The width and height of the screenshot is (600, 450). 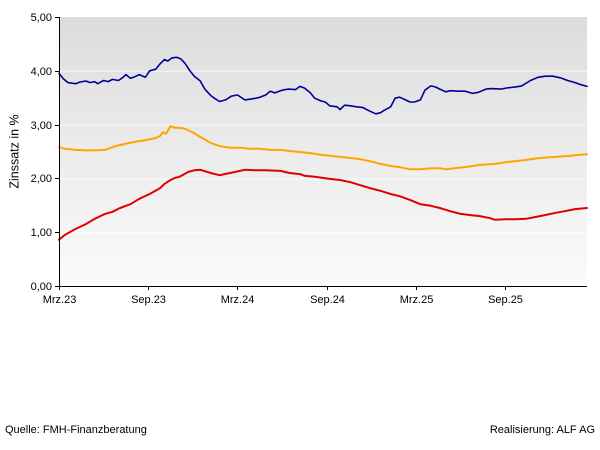 I want to click on y-tick-label: 2,00, so click(x=41, y=179).